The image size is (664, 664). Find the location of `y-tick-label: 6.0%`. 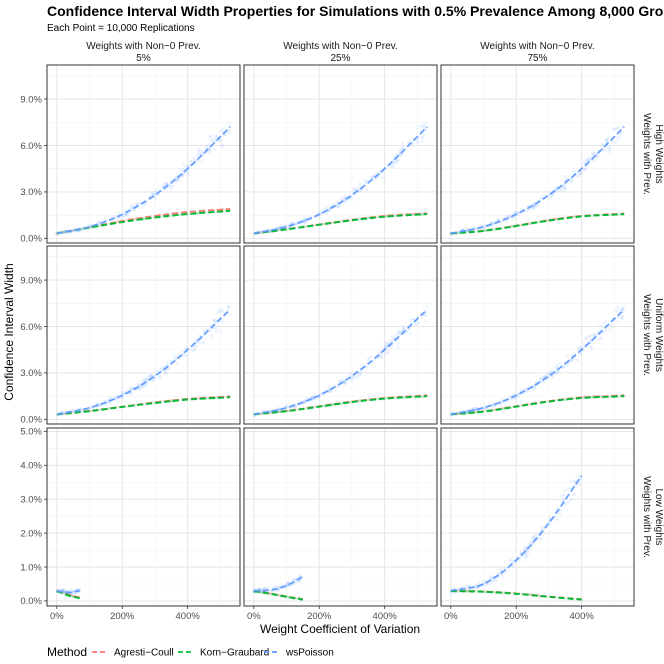

y-tick-label: 6.0% is located at coordinates (31, 327).